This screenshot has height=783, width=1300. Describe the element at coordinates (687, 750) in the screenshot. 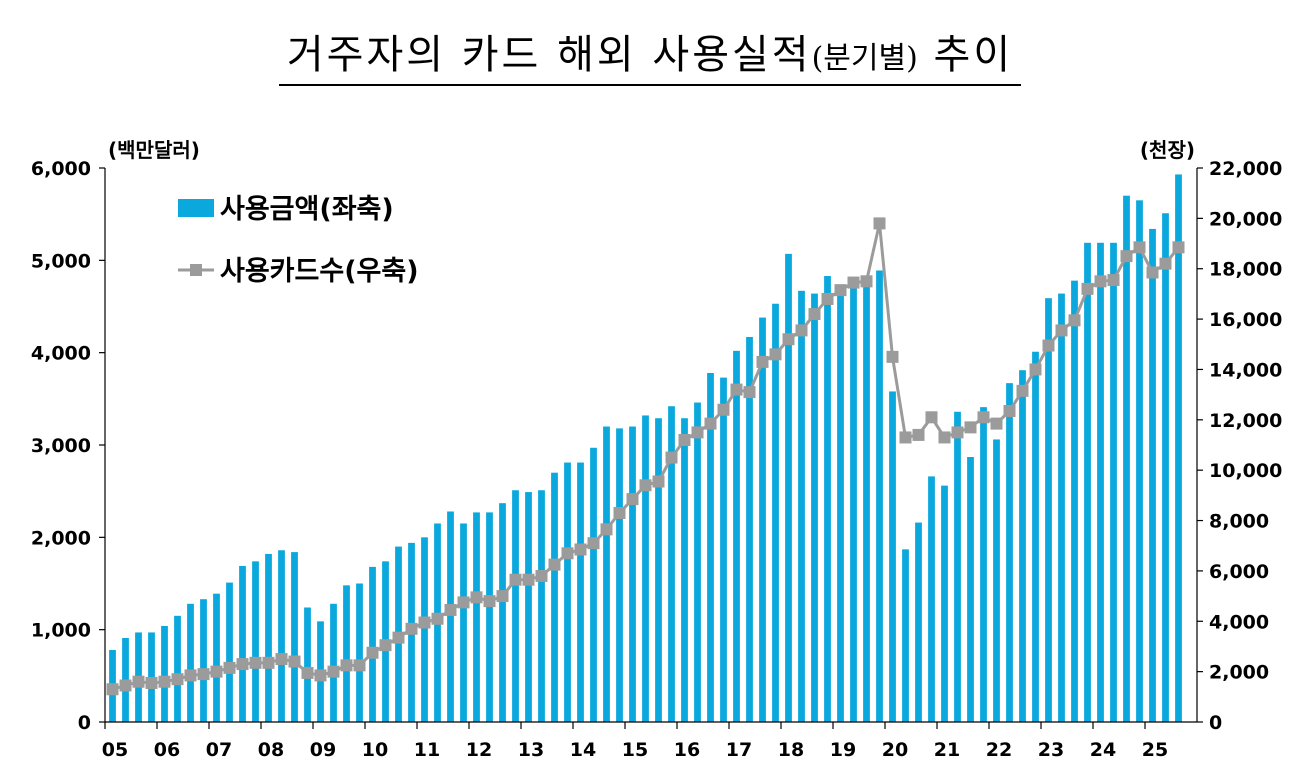

I see `x-tick-label: 16` at that location.